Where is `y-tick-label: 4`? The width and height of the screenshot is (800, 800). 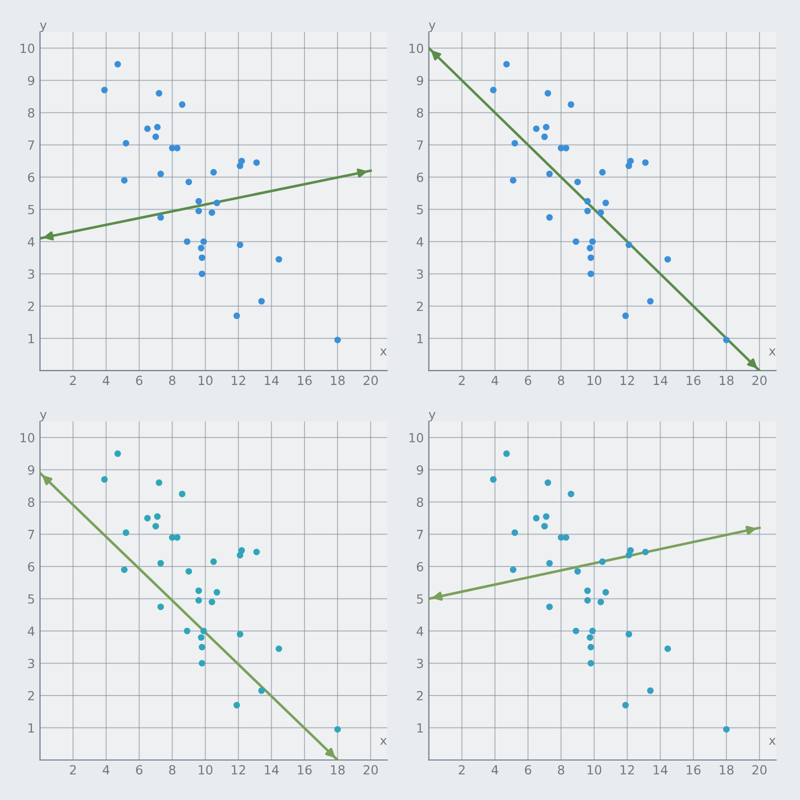 y-tick-label: 4 is located at coordinates (31, 631).